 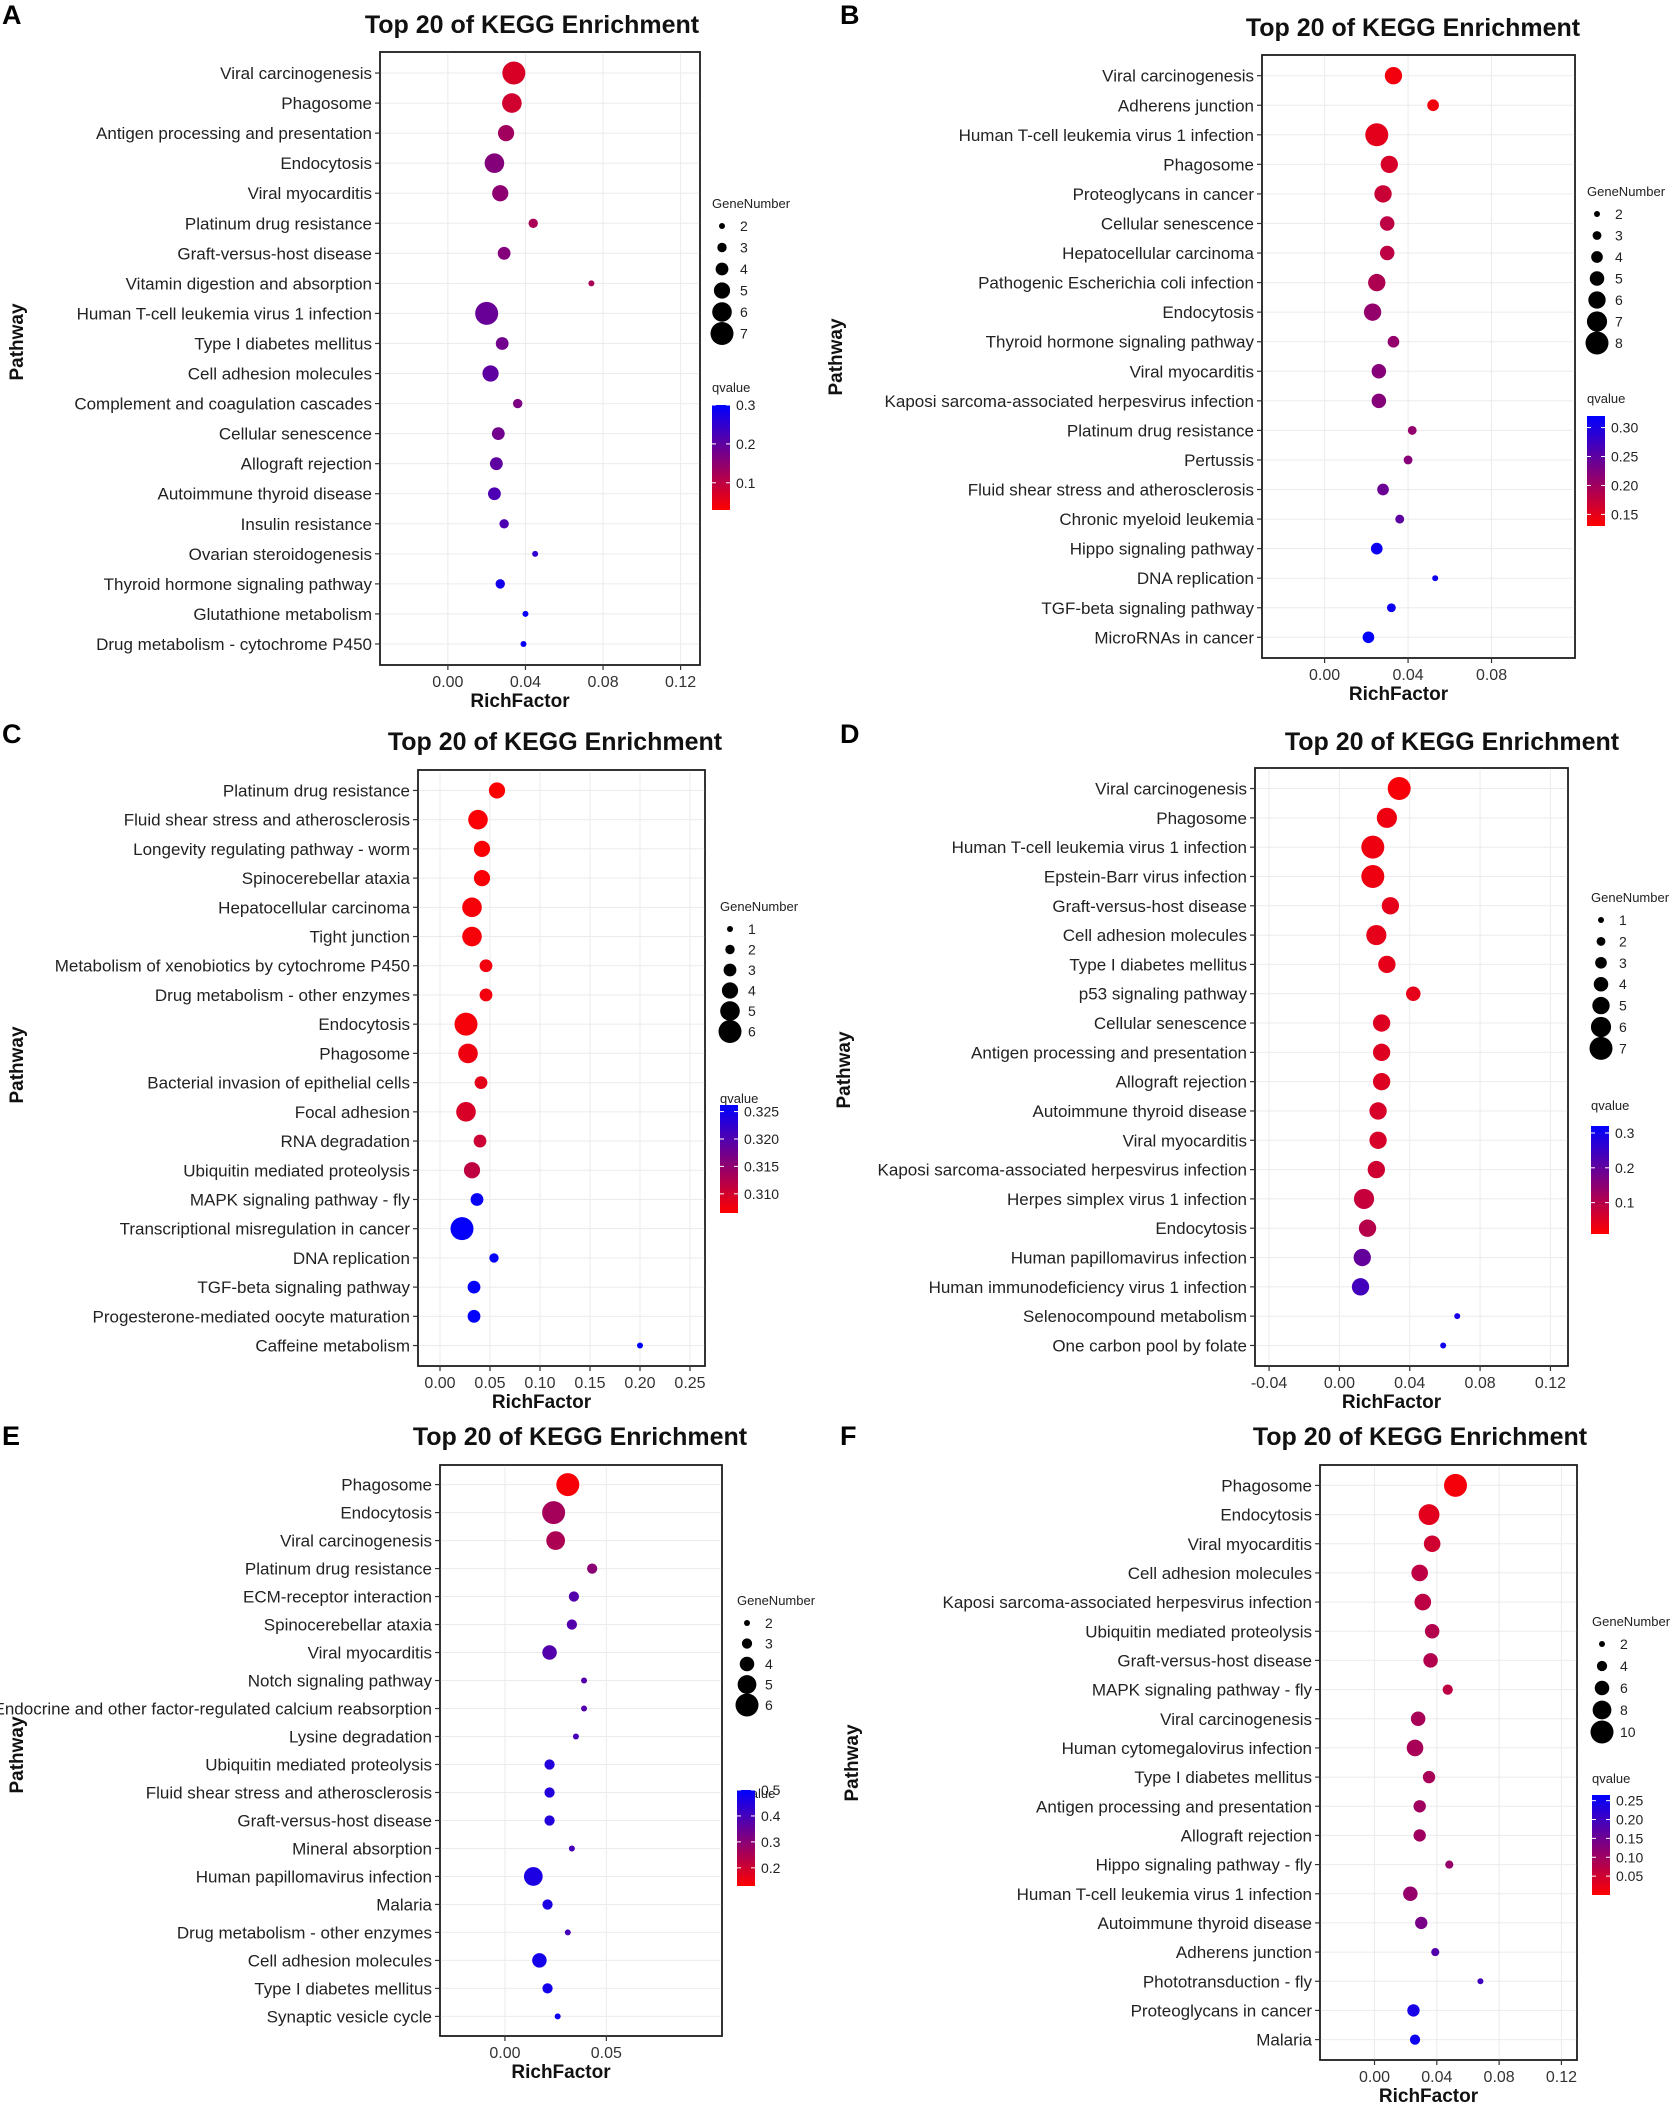 What do you see at coordinates (744, 334) in the screenshot?
I see `size-legend-label: 7` at bounding box center [744, 334].